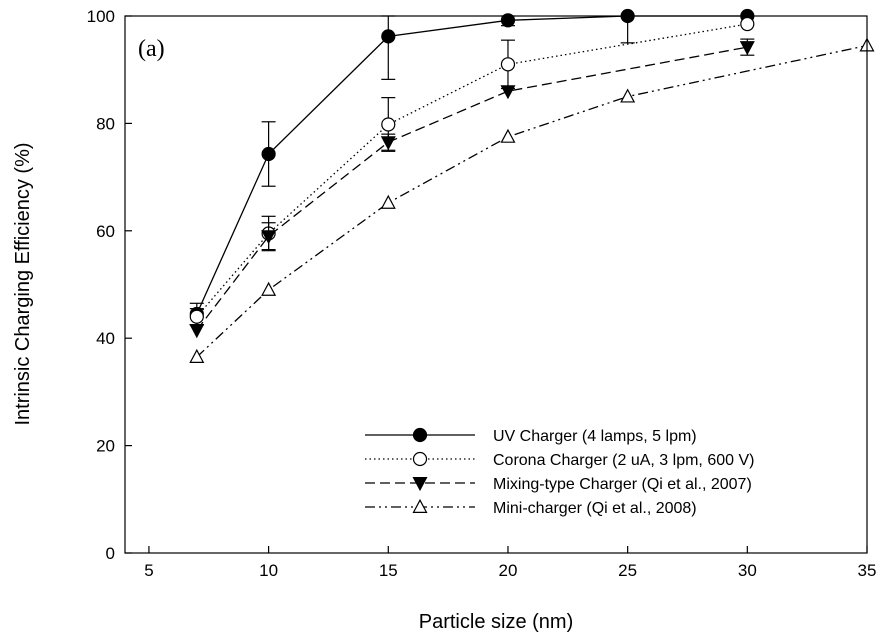  What do you see at coordinates (105, 446) in the screenshot?
I see `y-tick-label: 20` at bounding box center [105, 446].